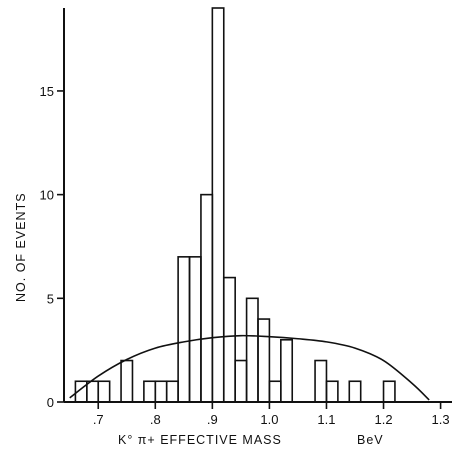 The height and width of the screenshot is (453, 456). Describe the element at coordinates (50, 298) in the screenshot. I see `y-tick-label: 5` at that location.